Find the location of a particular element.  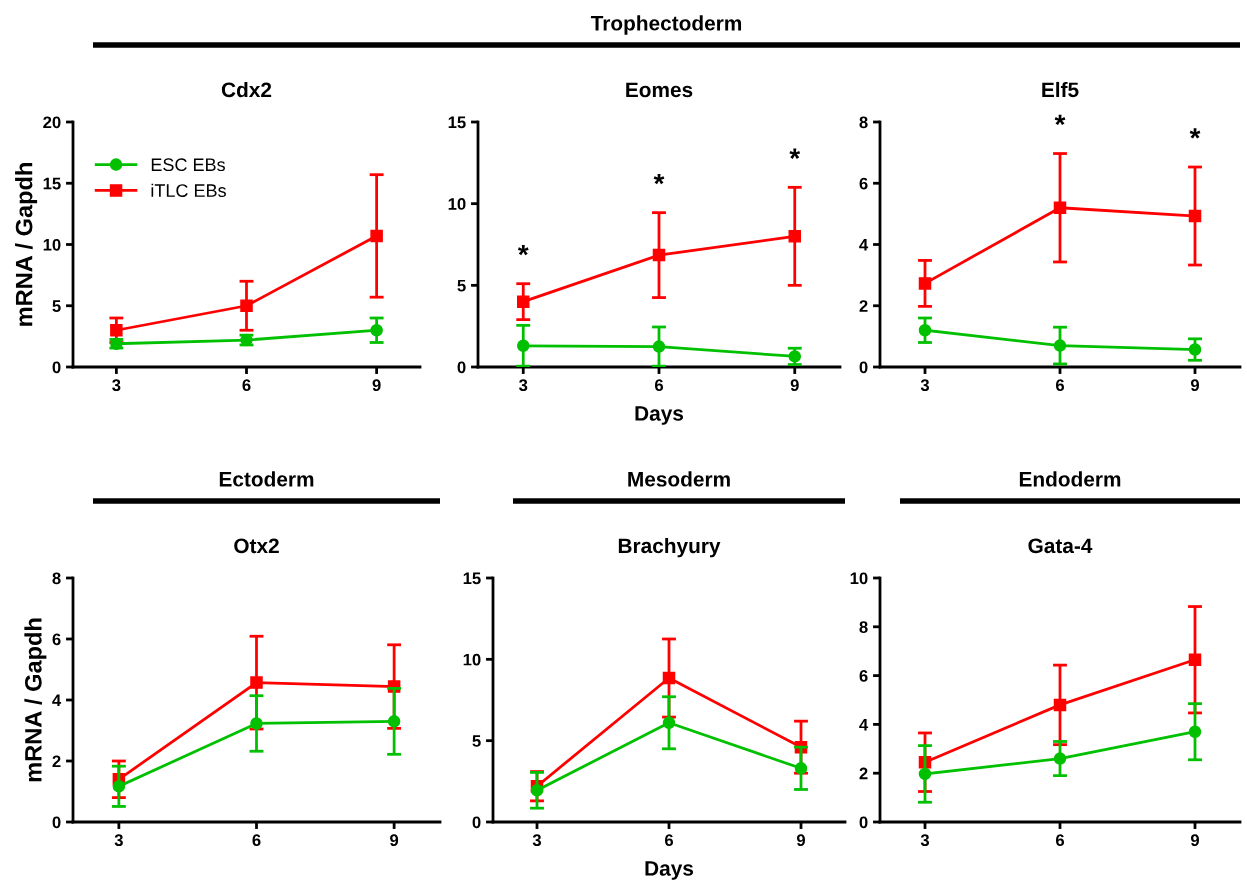

y-tick-label: 20 is located at coordinates (52, 122).